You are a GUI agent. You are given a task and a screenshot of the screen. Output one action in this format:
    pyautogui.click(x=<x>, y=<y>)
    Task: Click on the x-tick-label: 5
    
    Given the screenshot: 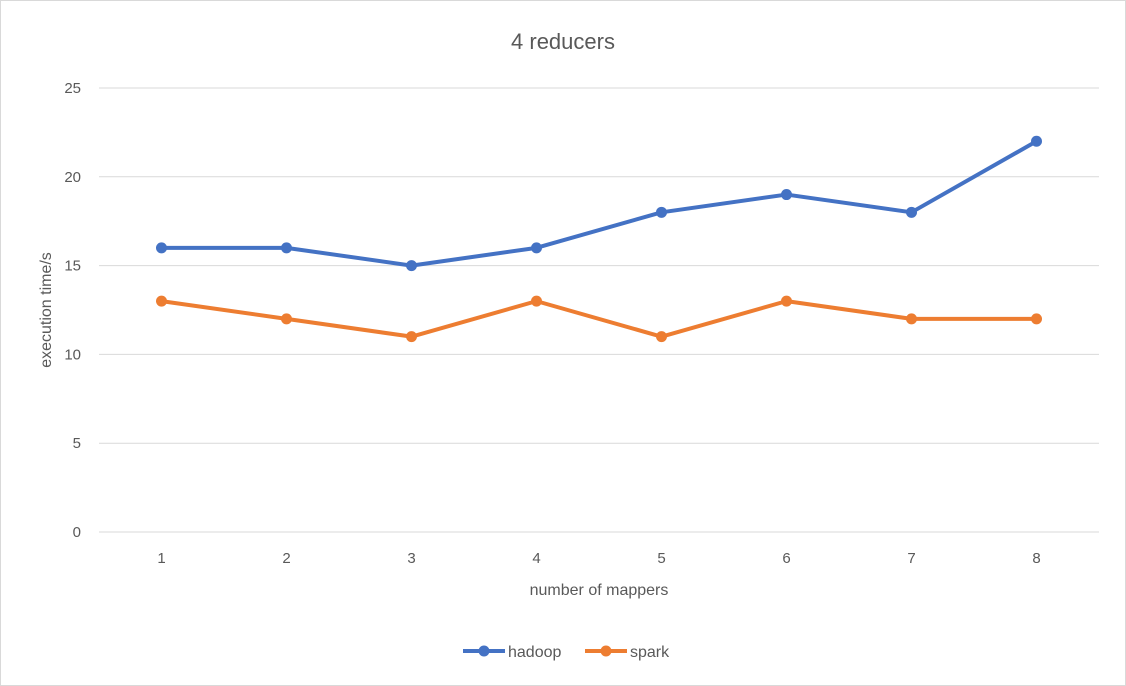 What is the action you would take?
    pyautogui.click(x=661, y=558)
    